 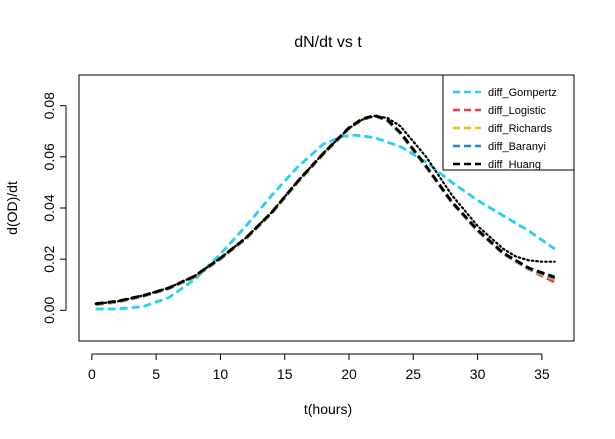 What do you see at coordinates (522, 93) in the screenshot?
I see `legend-label: diff_Gompertz` at bounding box center [522, 93].